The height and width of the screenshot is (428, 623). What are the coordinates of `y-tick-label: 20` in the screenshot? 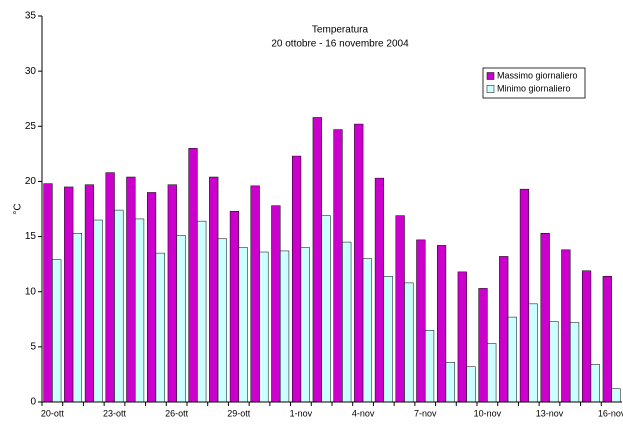 It's located at (31, 181).